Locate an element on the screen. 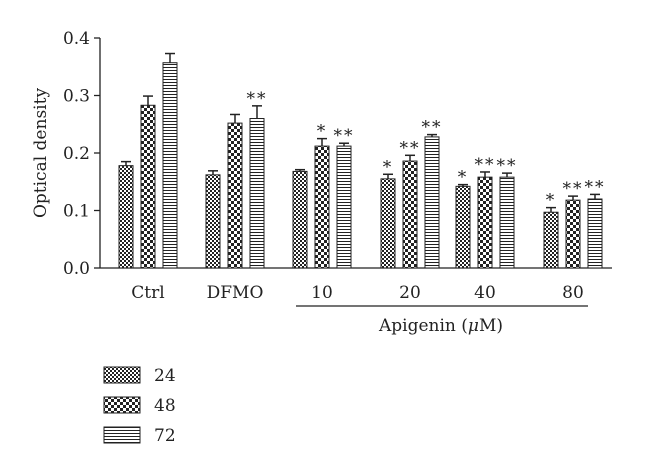 Image resolution: width=660 pixels, height=469 pixels. y-ticks: 0.0 0.1 0.2 0.3 0.4 is located at coordinates (81, 154).